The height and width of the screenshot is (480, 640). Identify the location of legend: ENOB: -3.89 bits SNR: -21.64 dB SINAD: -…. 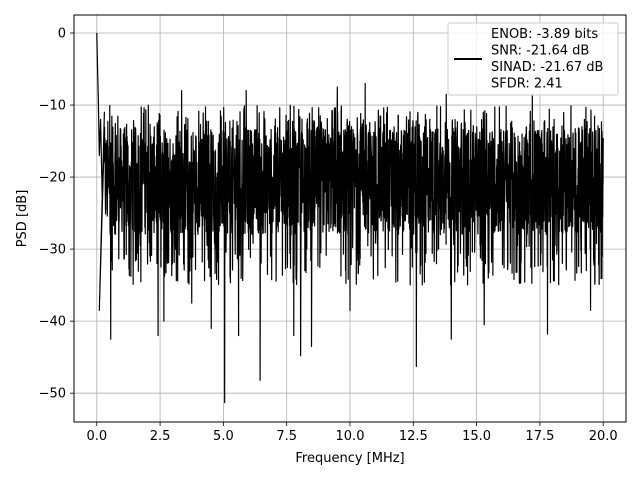
(533, 59).